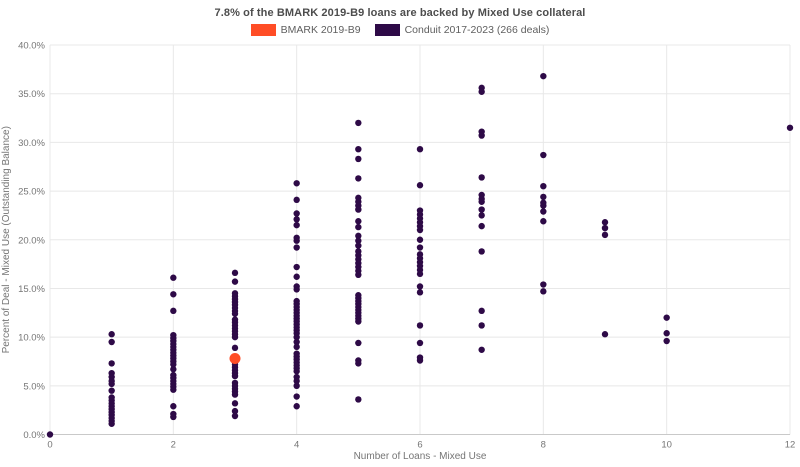  What do you see at coordinates (461, 30) in the screenshot?
I see `legend-item-conduit: Conduit 2017-2023 (266 deals)` at bounding box center [461, 30].